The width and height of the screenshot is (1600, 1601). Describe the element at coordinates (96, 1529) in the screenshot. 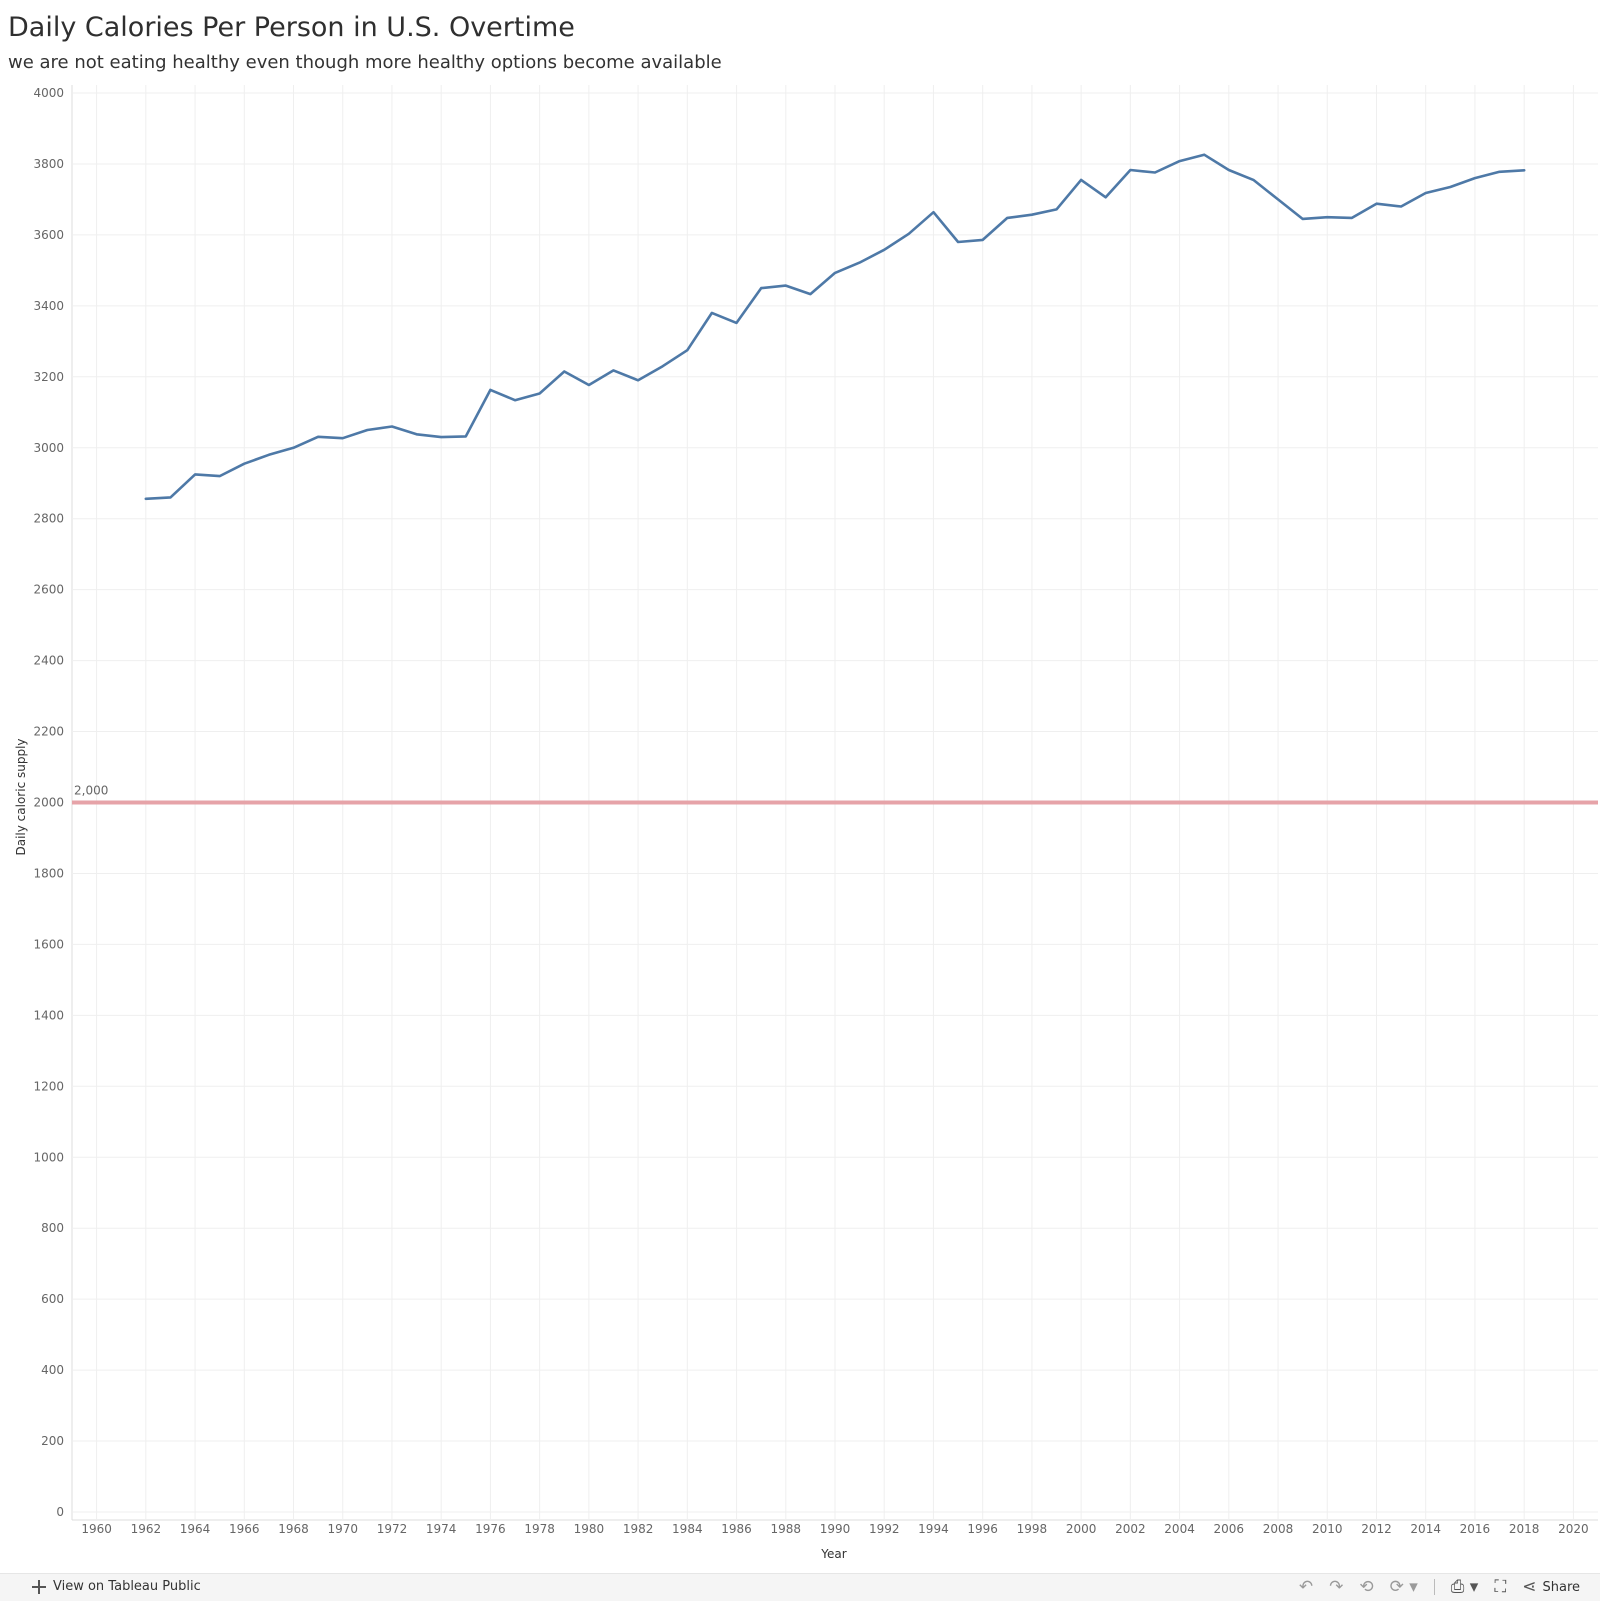

I see `x-tick-label: 1960` at that location.